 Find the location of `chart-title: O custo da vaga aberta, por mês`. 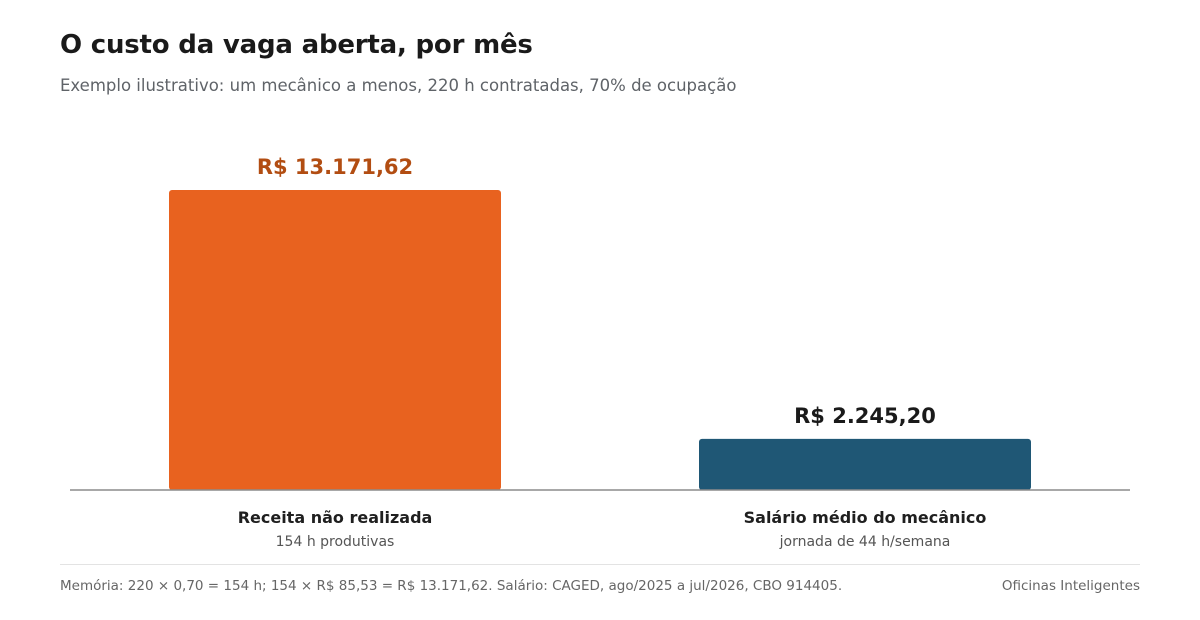

chart-title: O custo da vaga aberta, por mês is located at coordinates (296, 45).